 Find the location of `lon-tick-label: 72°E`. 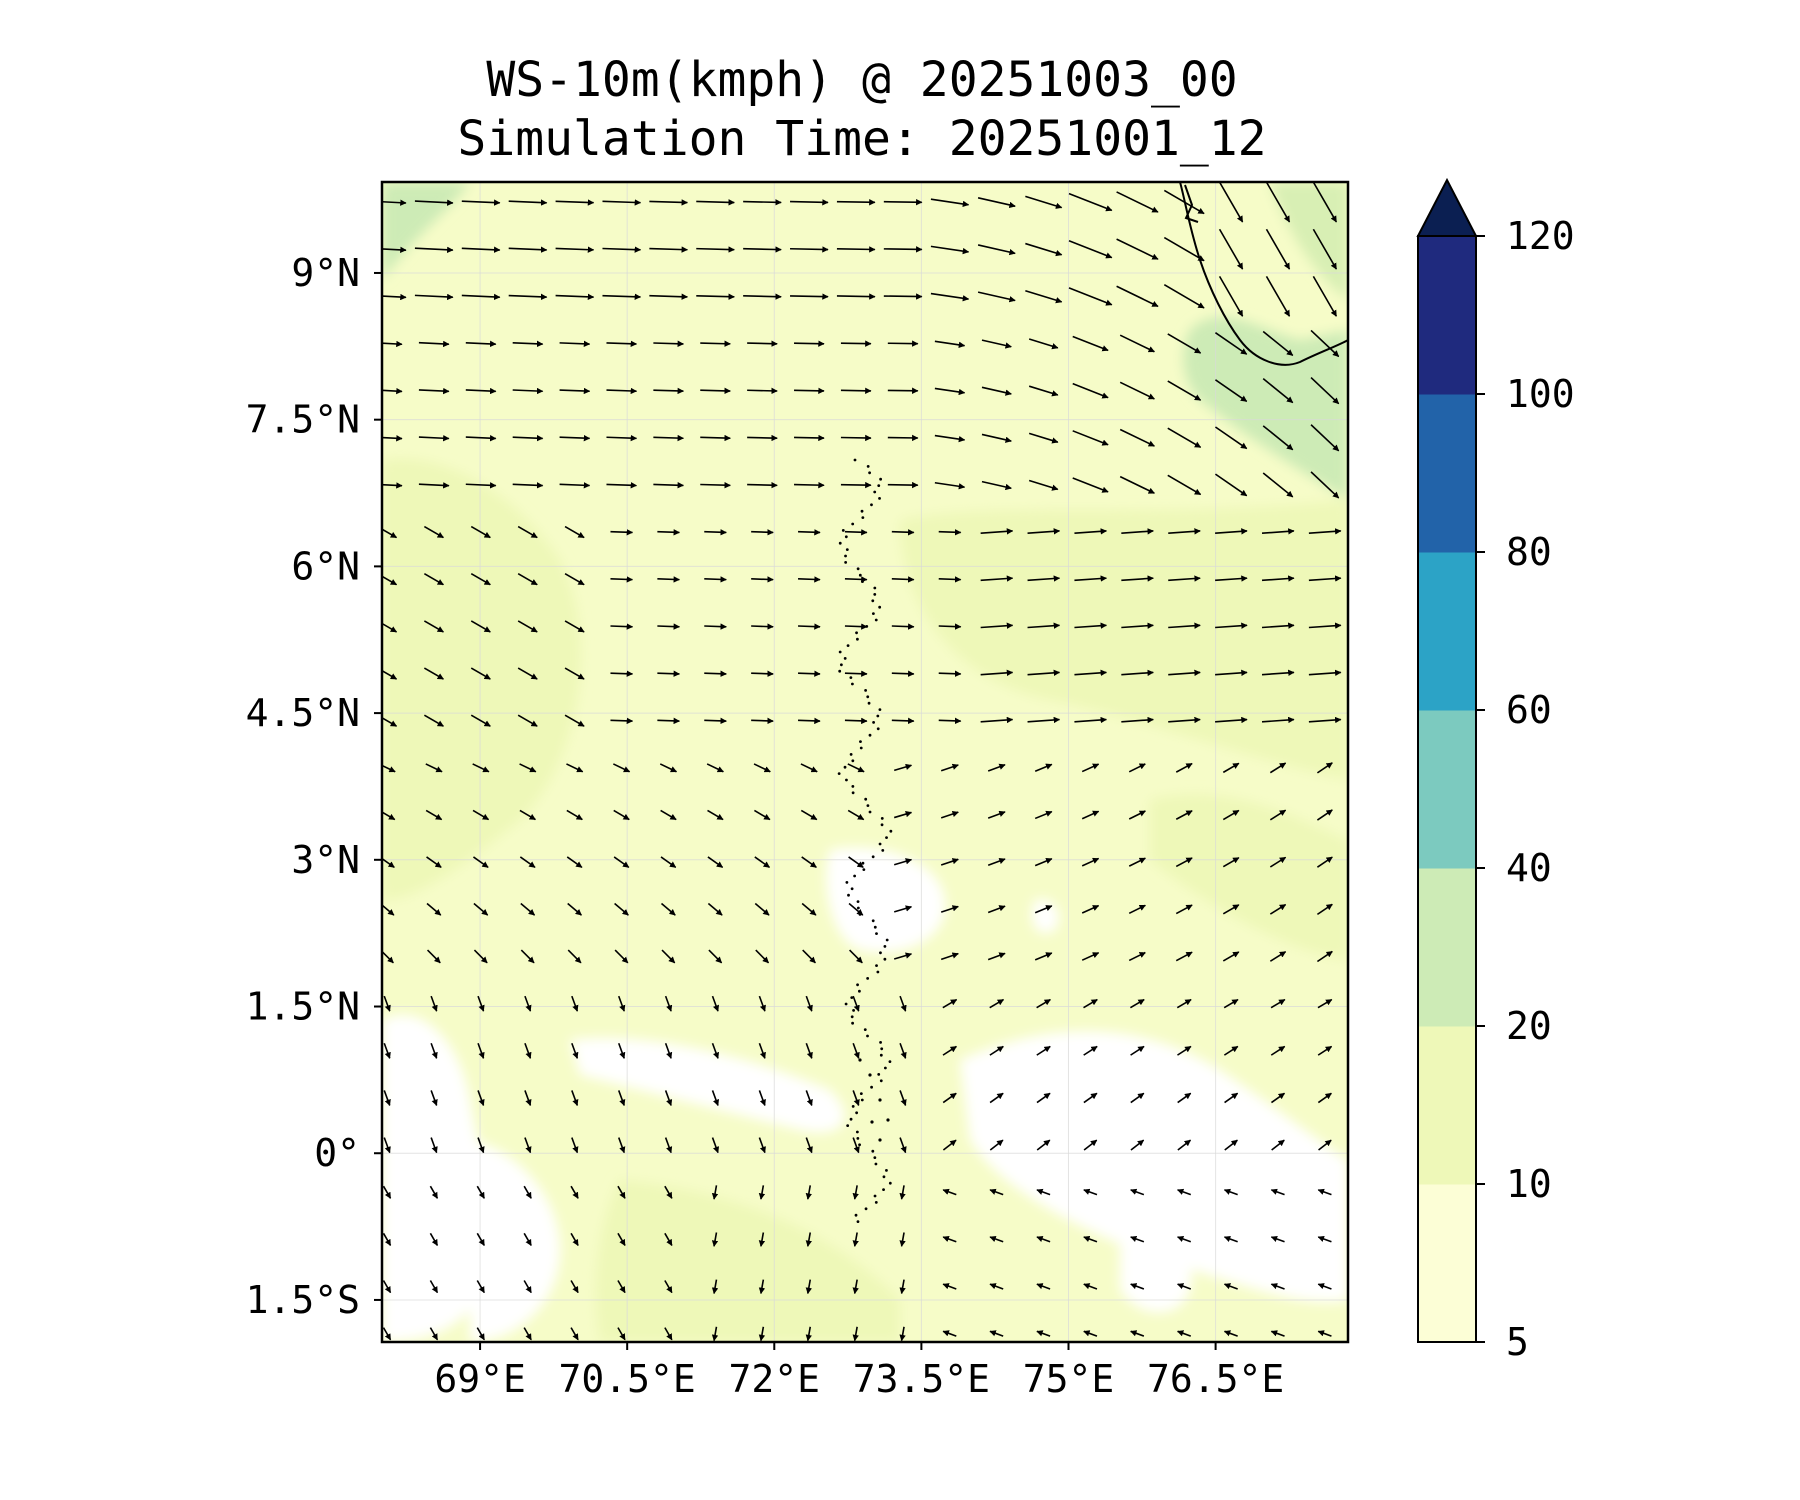

lon-tick-label: 72°E is located at coordinates (775, 1379).